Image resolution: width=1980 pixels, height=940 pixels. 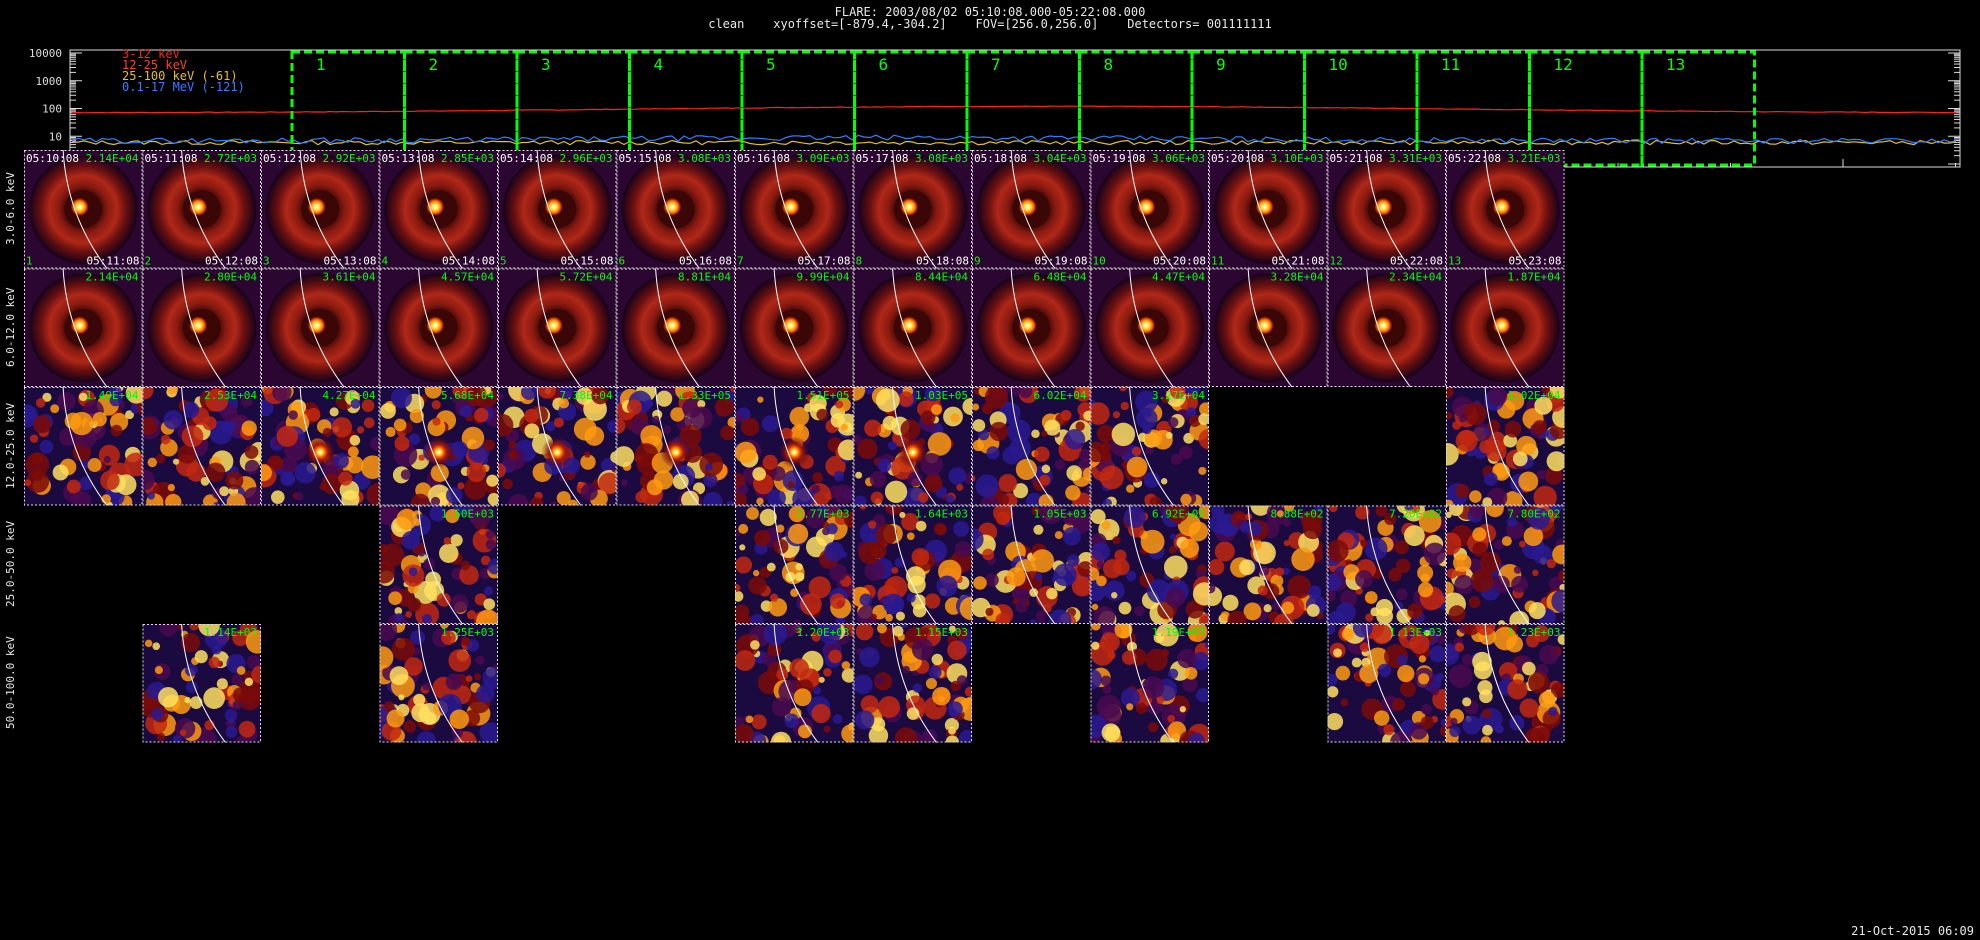 I want to click on image-cell: 1.13E+03, so click(x=1386, y=683).